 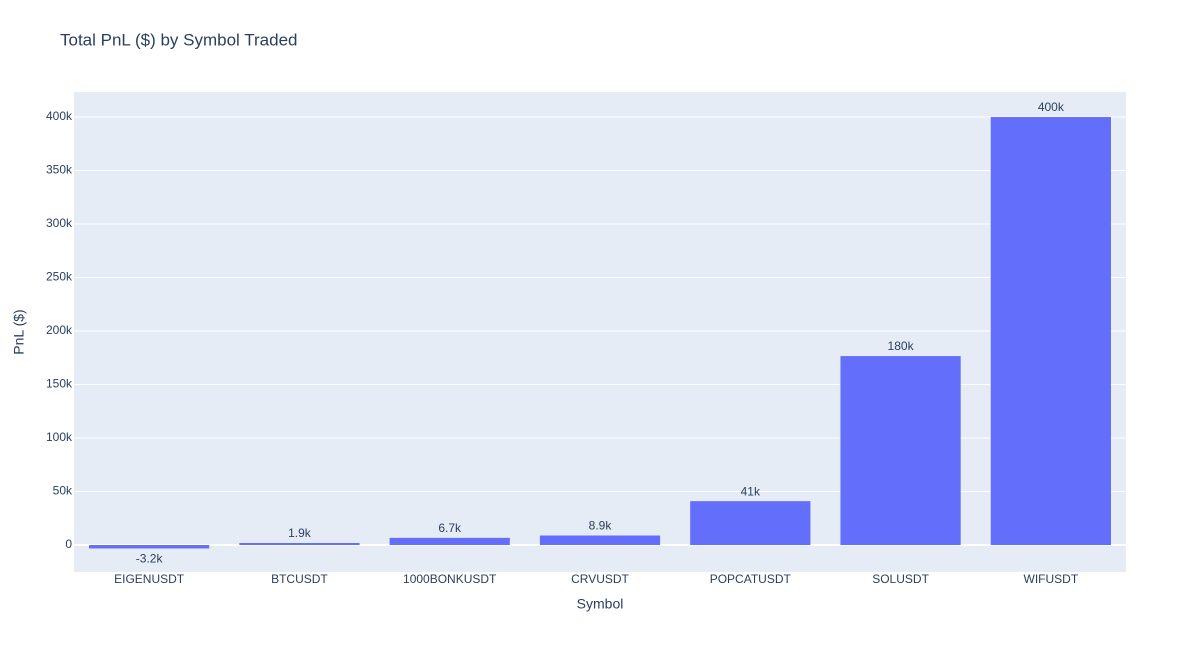 I want to click on data-label: 180k, so click(x=901, y=346).